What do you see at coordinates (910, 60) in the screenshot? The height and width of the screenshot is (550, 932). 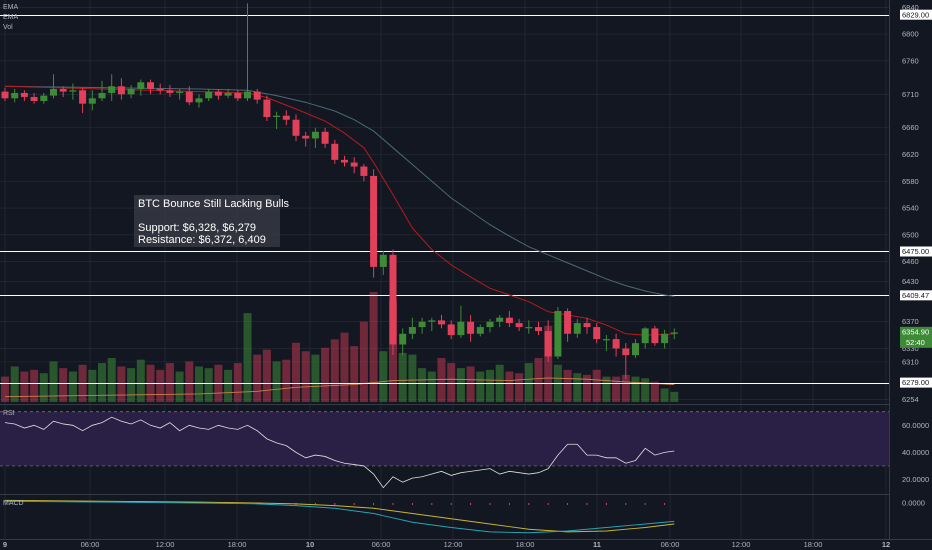 I see `price-tick-label: 6760` at bounding box center [910, 60].